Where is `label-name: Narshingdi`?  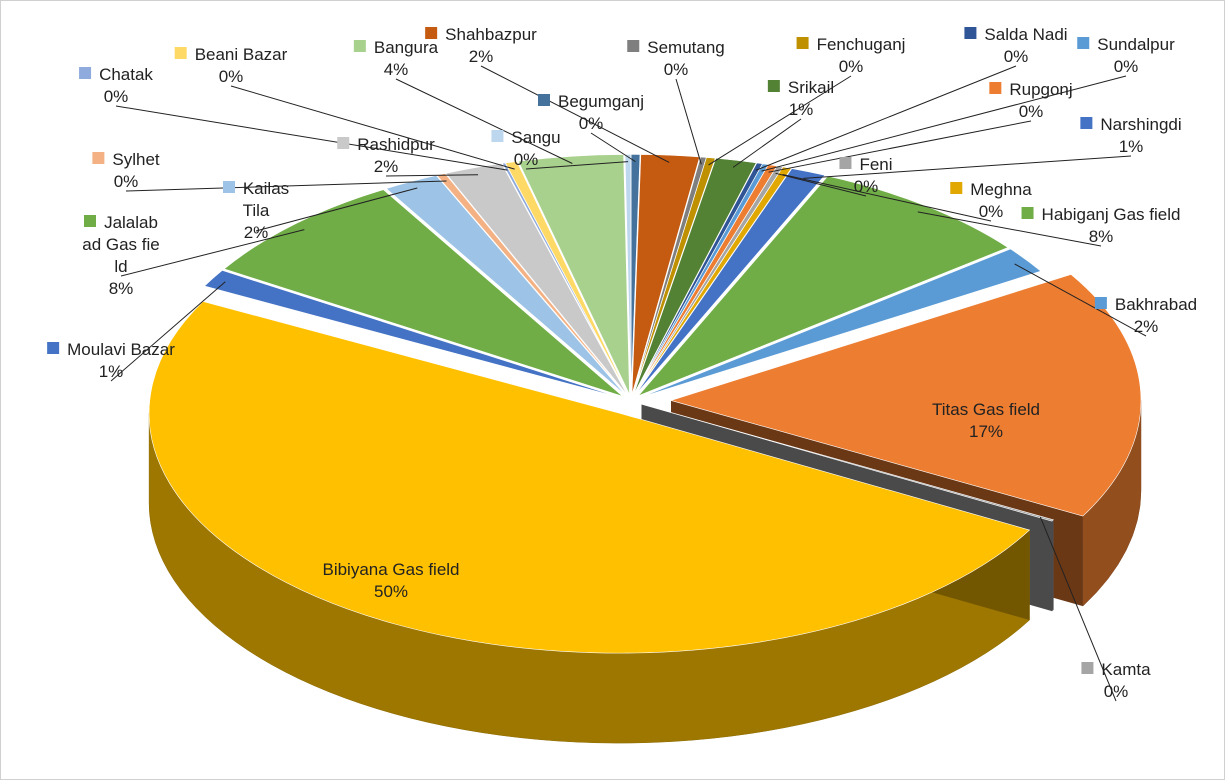
label-name: Narshingdi is located at coordinates (1141, 124).